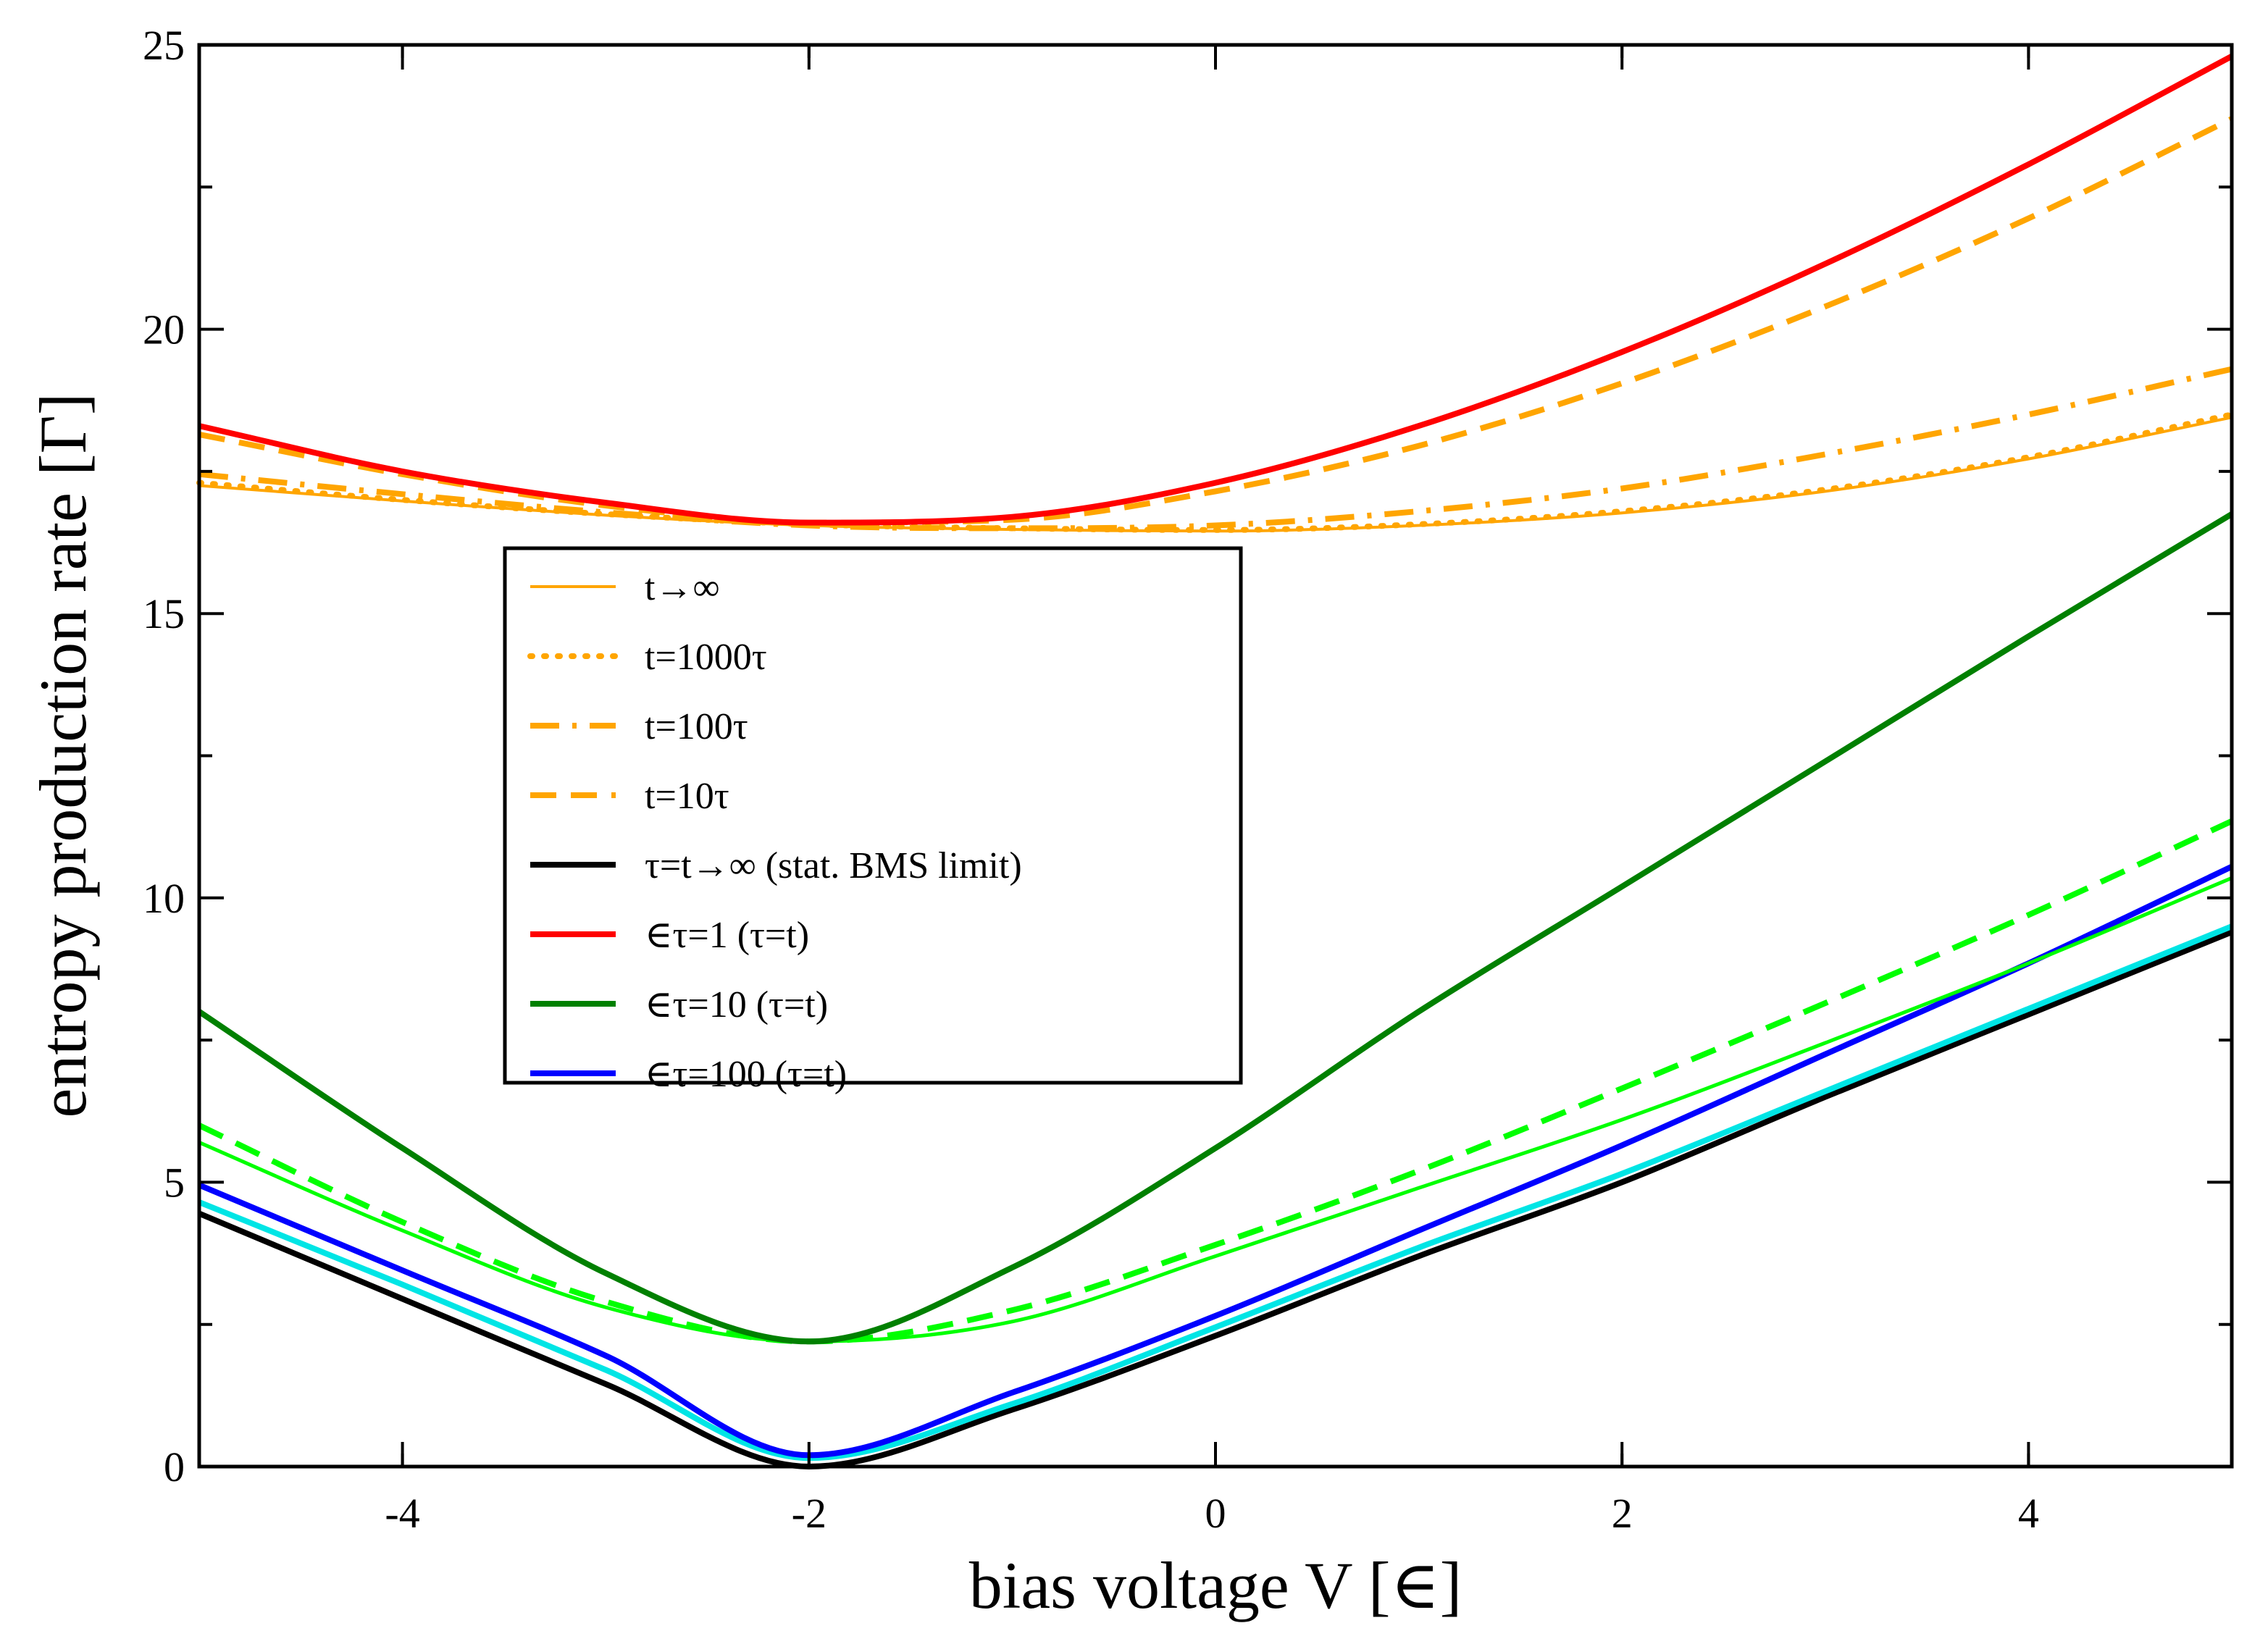 This screenshot has width=2268, height=1644. Describe the element at coordinates (63, 755) in the screenshot. I see `y-axis-label: entropy production rate [Γ]` at that location.